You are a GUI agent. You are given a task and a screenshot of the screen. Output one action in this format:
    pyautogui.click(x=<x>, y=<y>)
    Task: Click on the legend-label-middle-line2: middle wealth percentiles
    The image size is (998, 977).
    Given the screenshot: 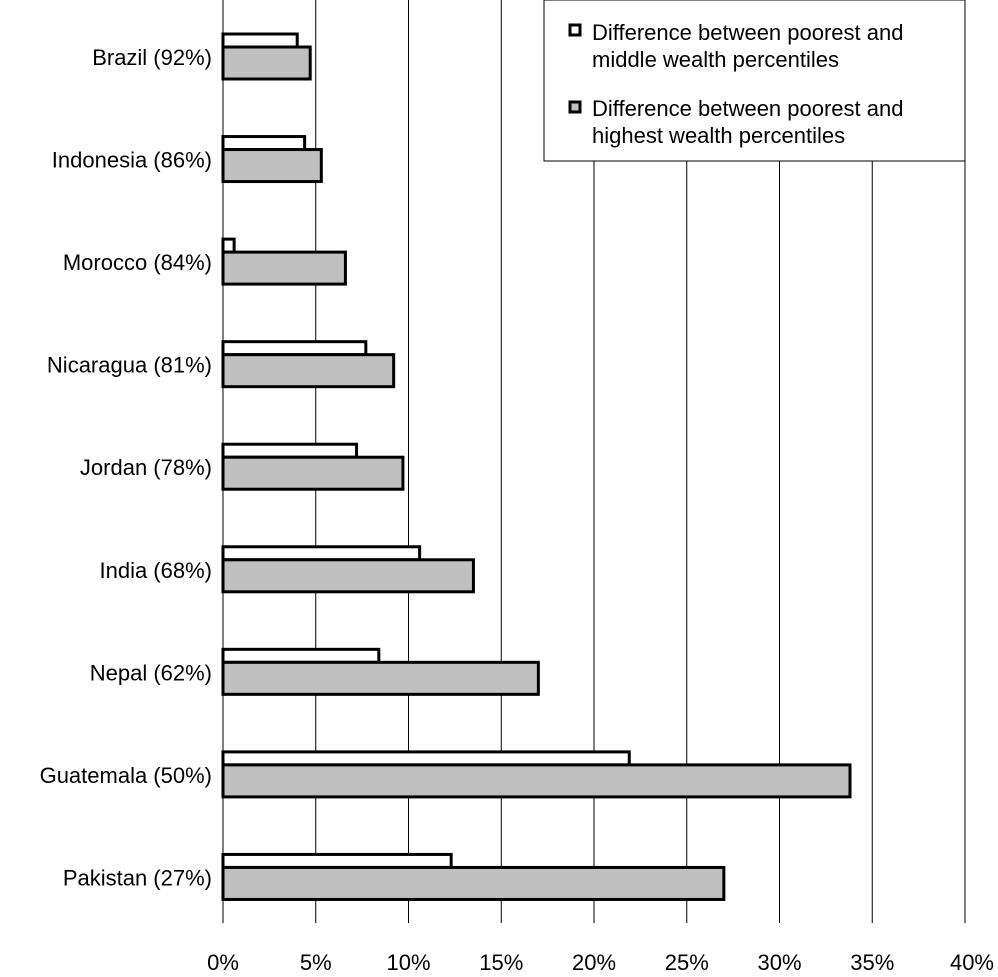 What is the action you would take?
    pyautogui.click(x=715, y=59)
    